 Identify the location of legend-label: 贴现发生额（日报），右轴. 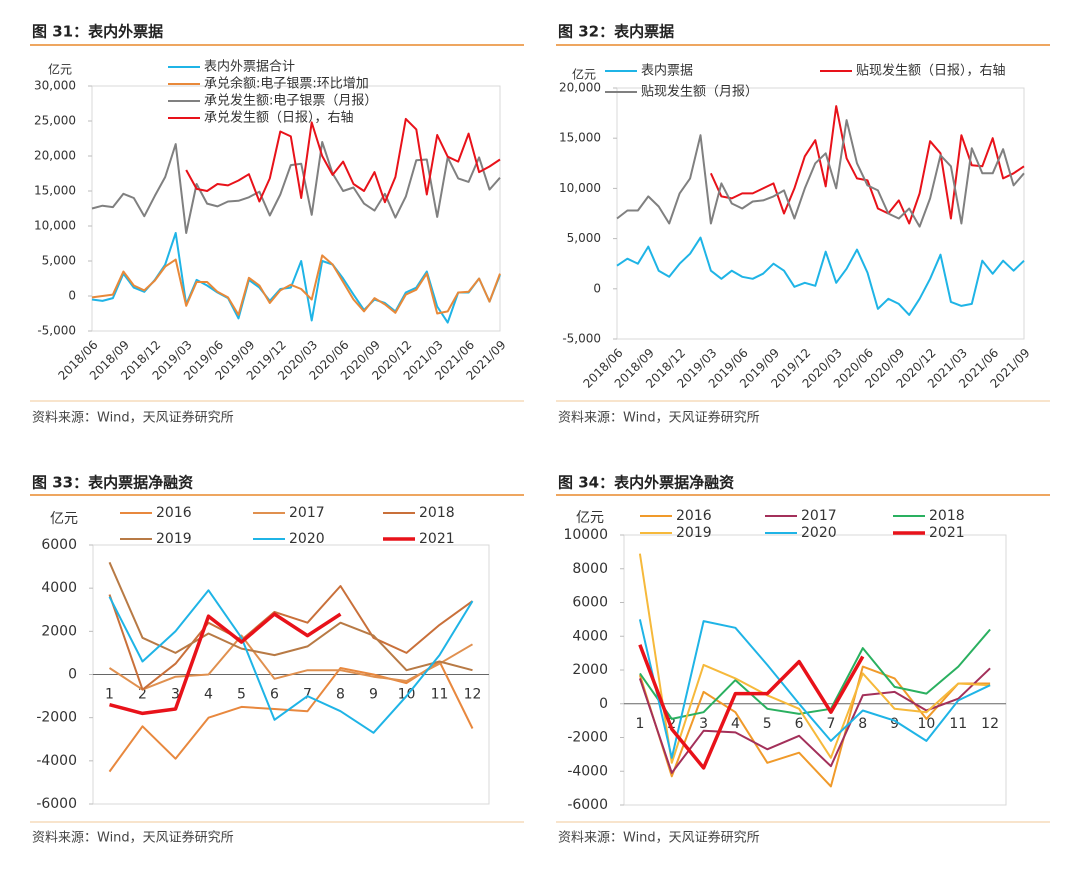
(931, 71).